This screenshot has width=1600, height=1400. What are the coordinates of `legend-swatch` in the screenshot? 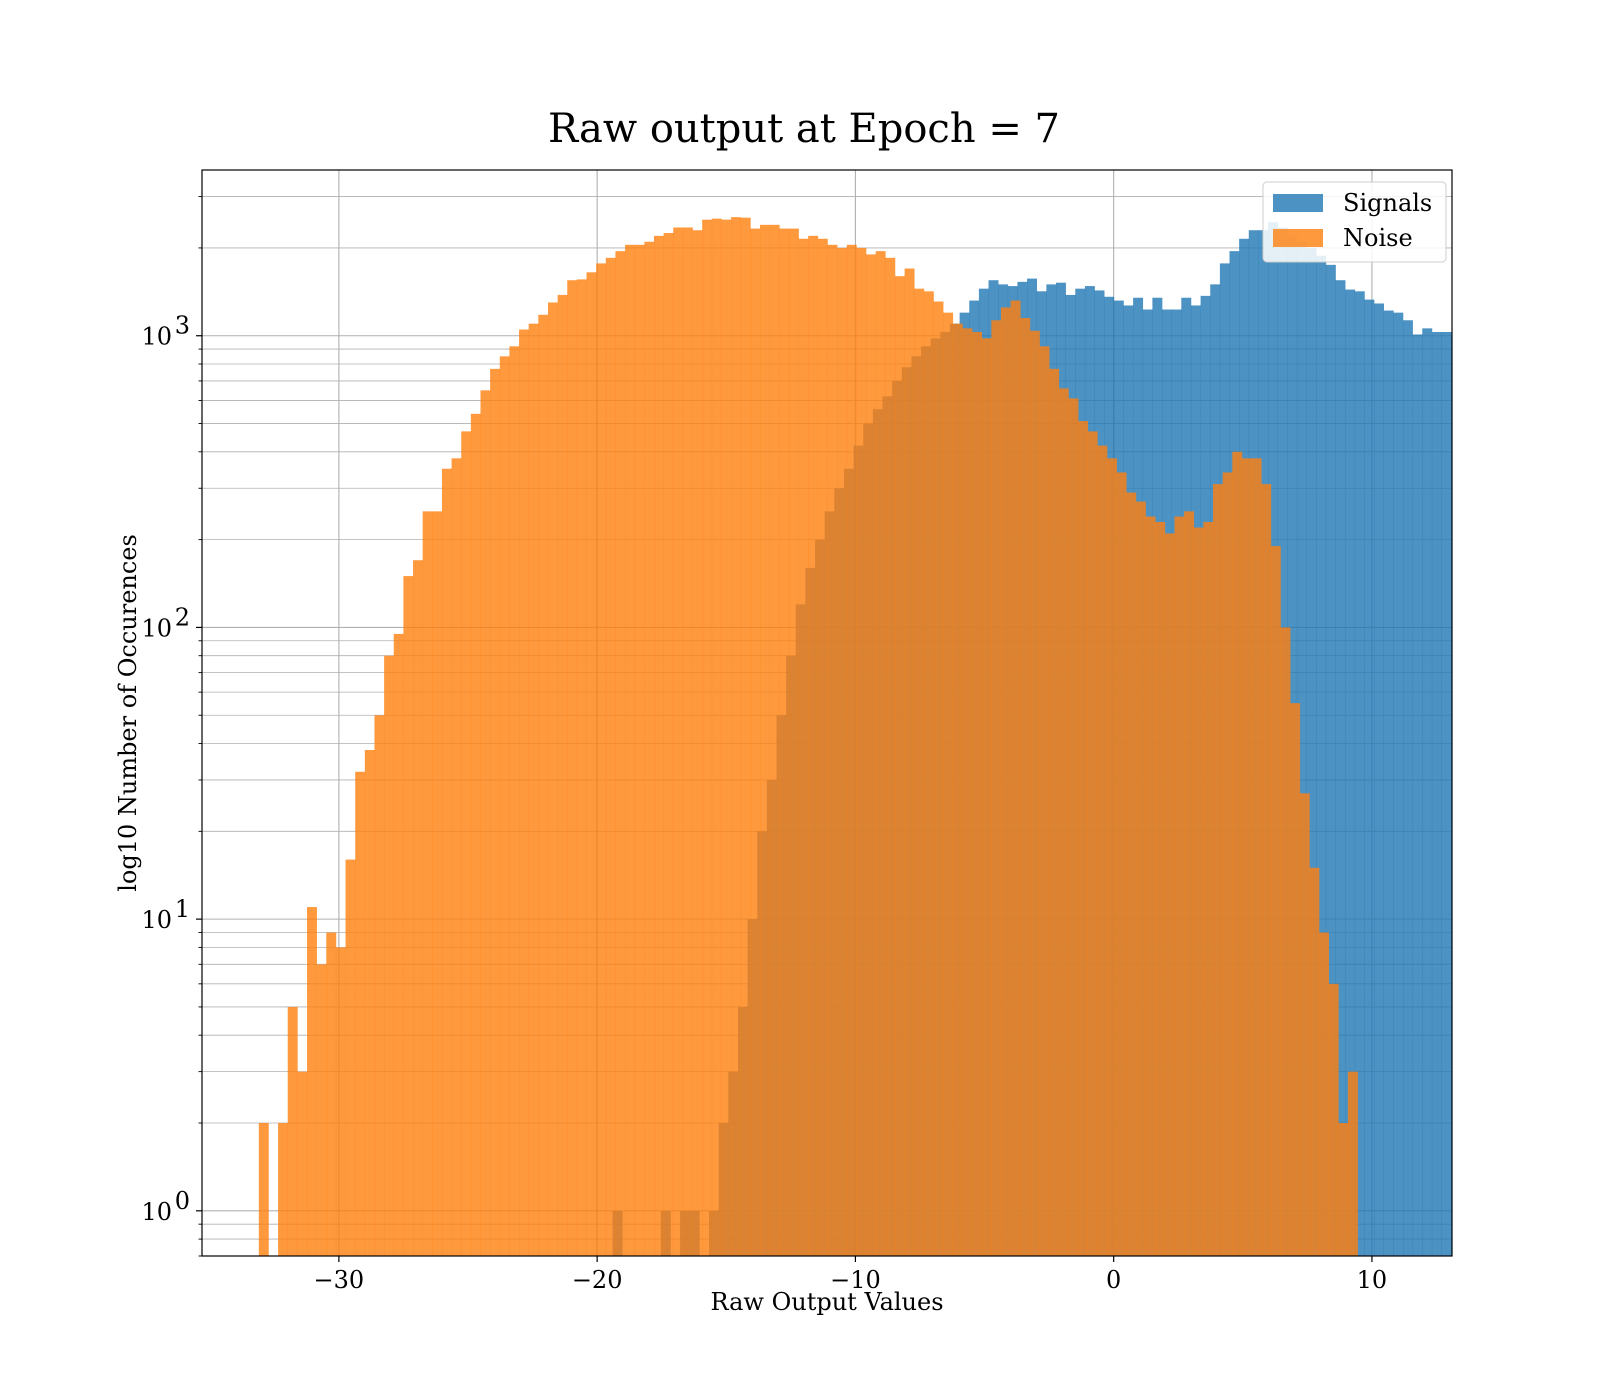 It's located at (1298, 203).